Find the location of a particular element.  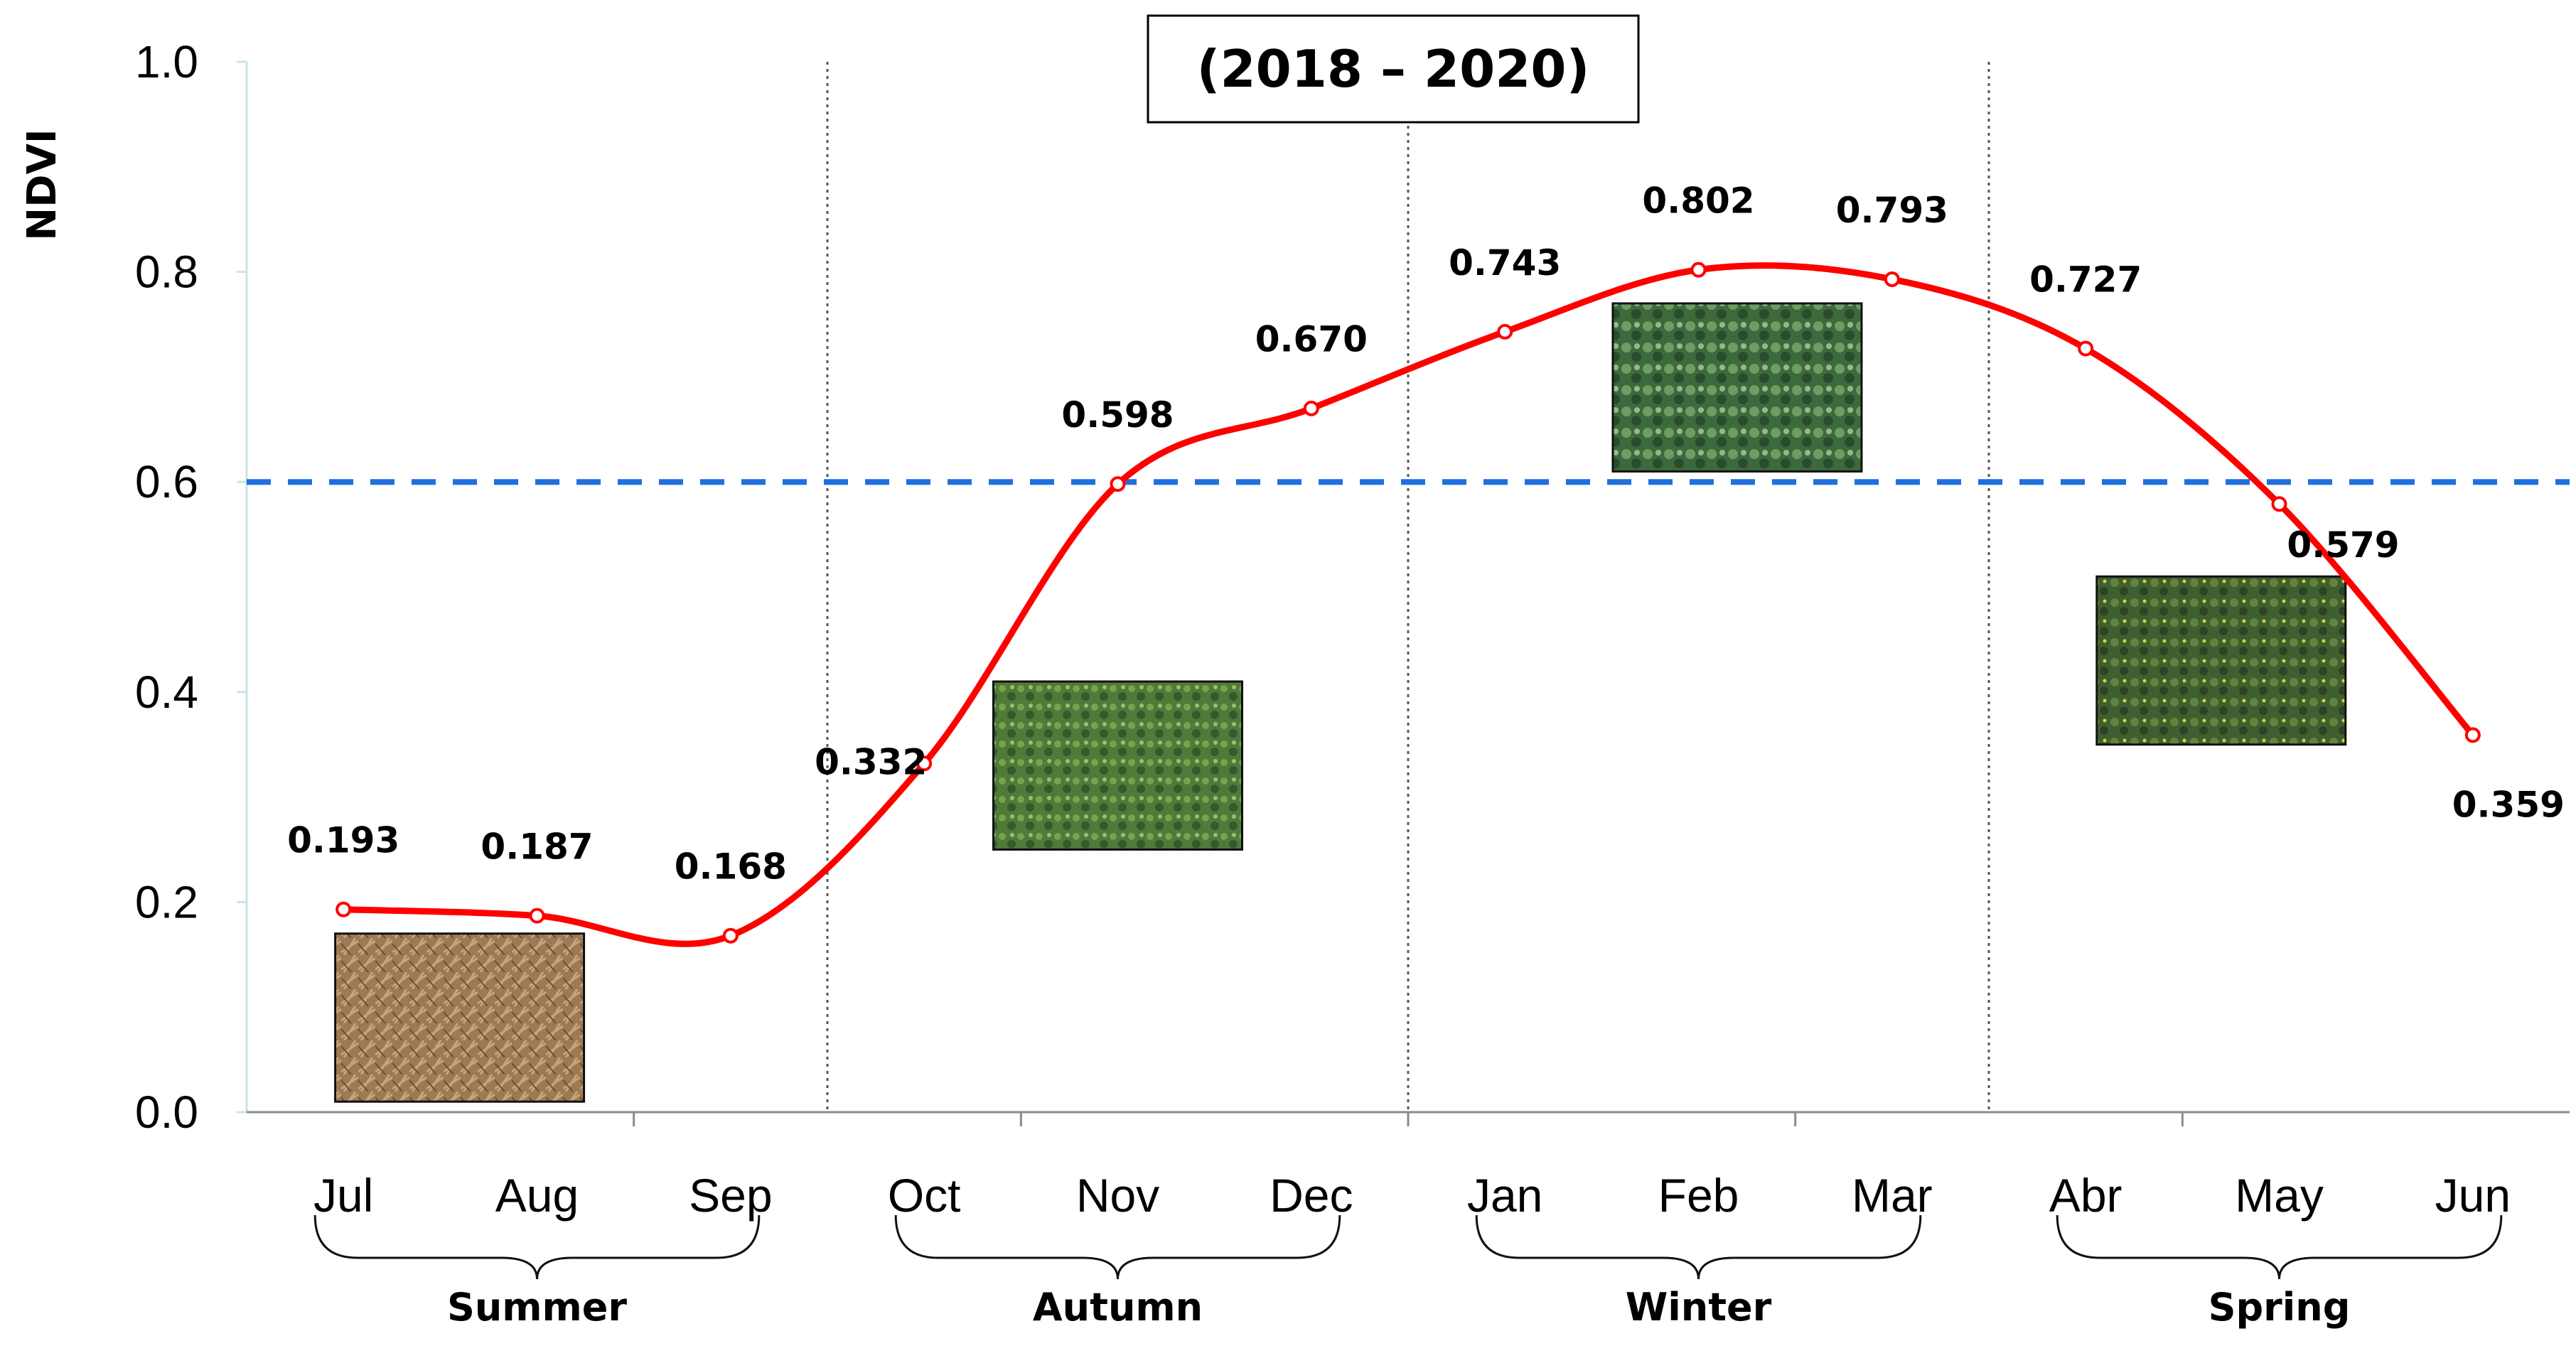

point-mar is located at coordinates (1892, 279).